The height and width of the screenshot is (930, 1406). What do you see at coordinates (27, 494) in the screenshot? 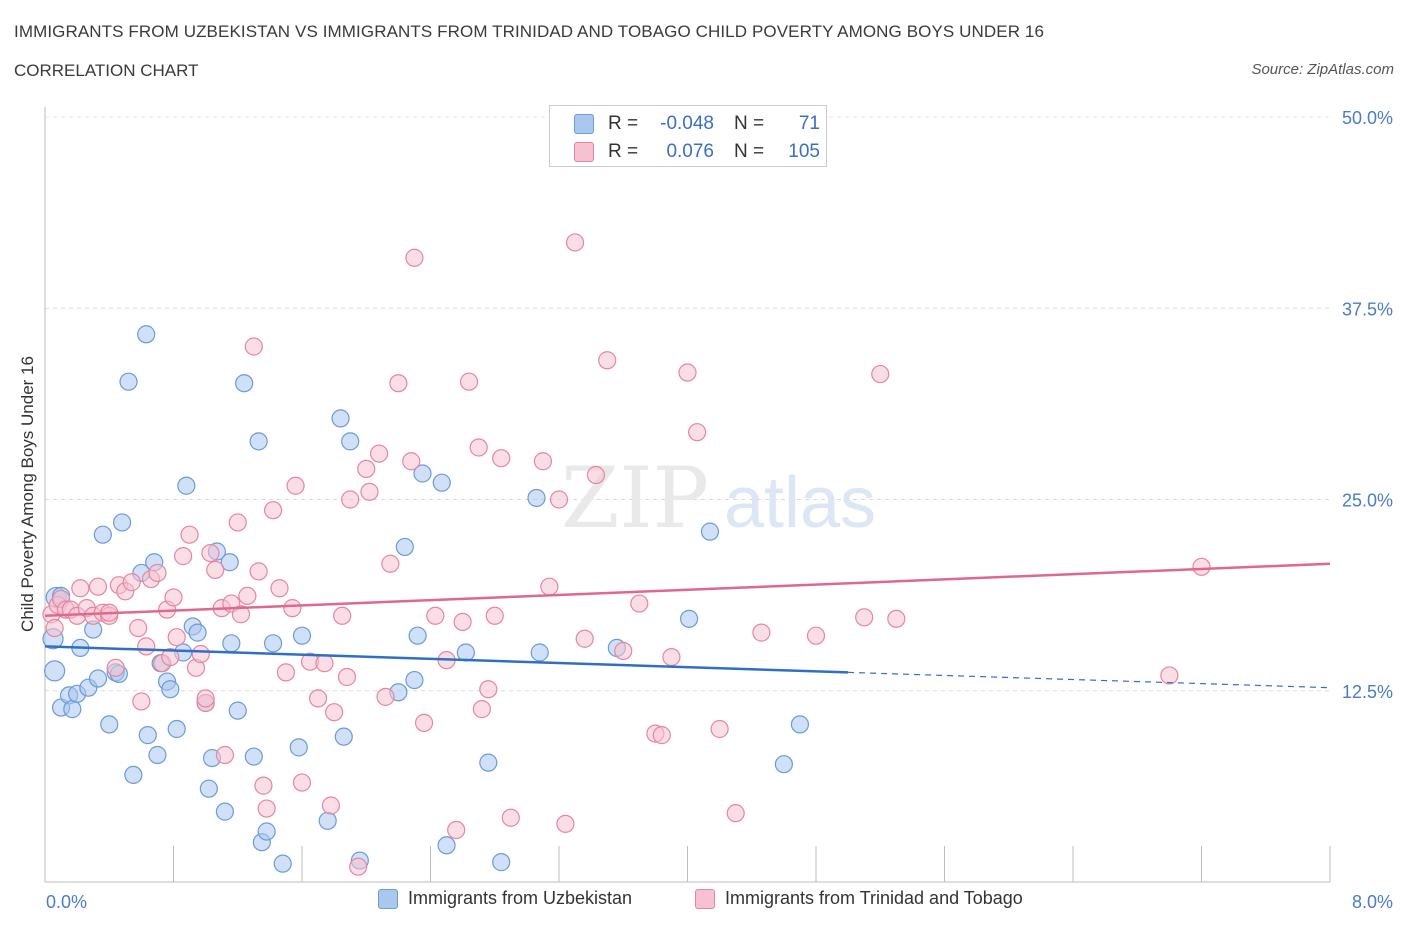
I see `y-axis-label: Child Poverty Among Boys Under 16` at bounding box center [27, 494].